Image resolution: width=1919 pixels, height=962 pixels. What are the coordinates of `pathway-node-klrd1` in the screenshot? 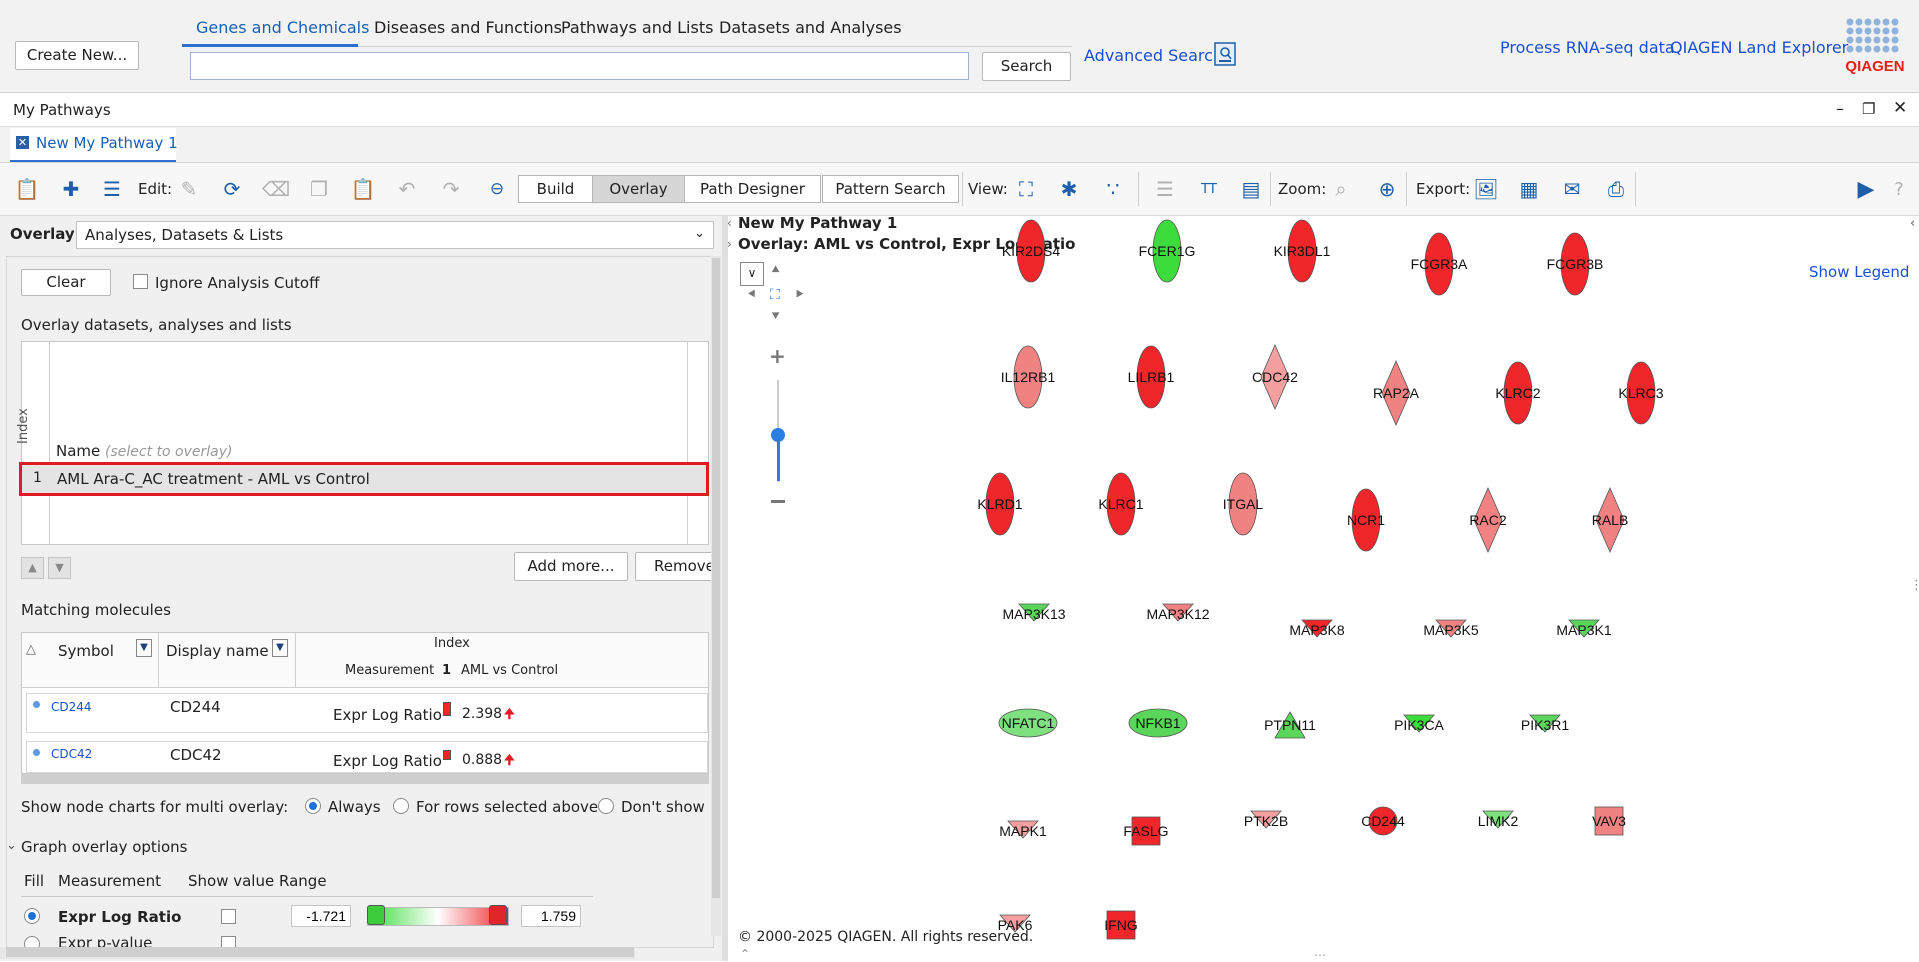 It's located at (1000, 504).